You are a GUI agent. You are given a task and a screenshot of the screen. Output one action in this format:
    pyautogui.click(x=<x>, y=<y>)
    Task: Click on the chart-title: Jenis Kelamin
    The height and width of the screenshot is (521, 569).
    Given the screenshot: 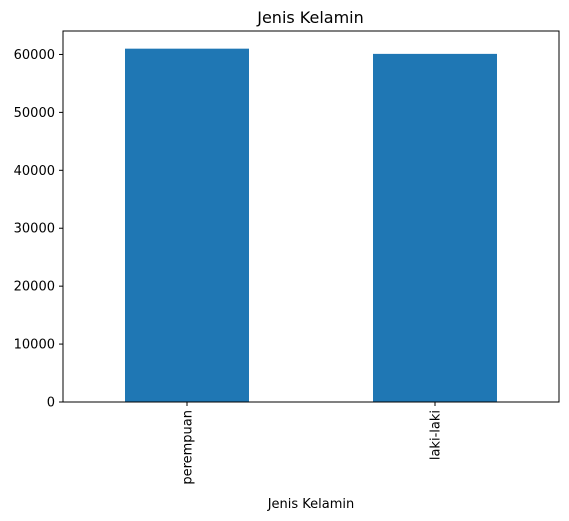 What is the action you would take?
    pyautogui.click(x=310, y=17)
    